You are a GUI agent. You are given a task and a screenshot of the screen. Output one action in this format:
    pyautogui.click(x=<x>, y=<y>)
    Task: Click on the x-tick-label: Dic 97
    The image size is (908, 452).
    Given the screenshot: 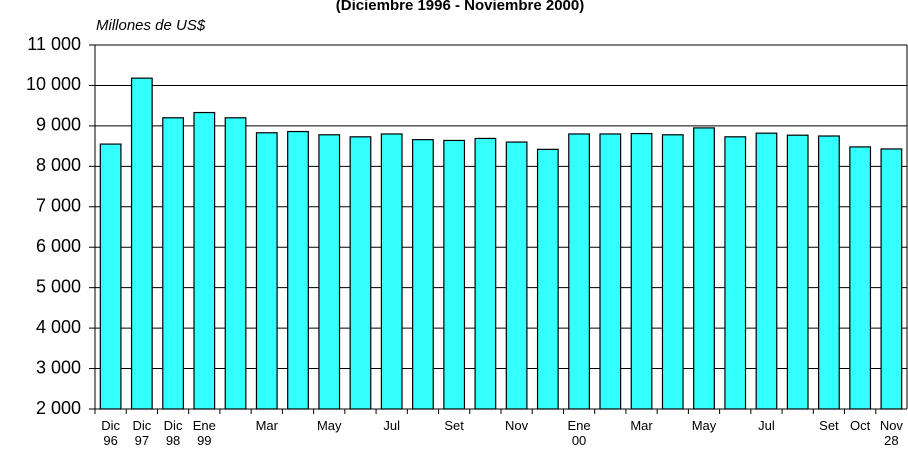 What is the action you would take?
    pyautogui.click(x=141, y=433)
    